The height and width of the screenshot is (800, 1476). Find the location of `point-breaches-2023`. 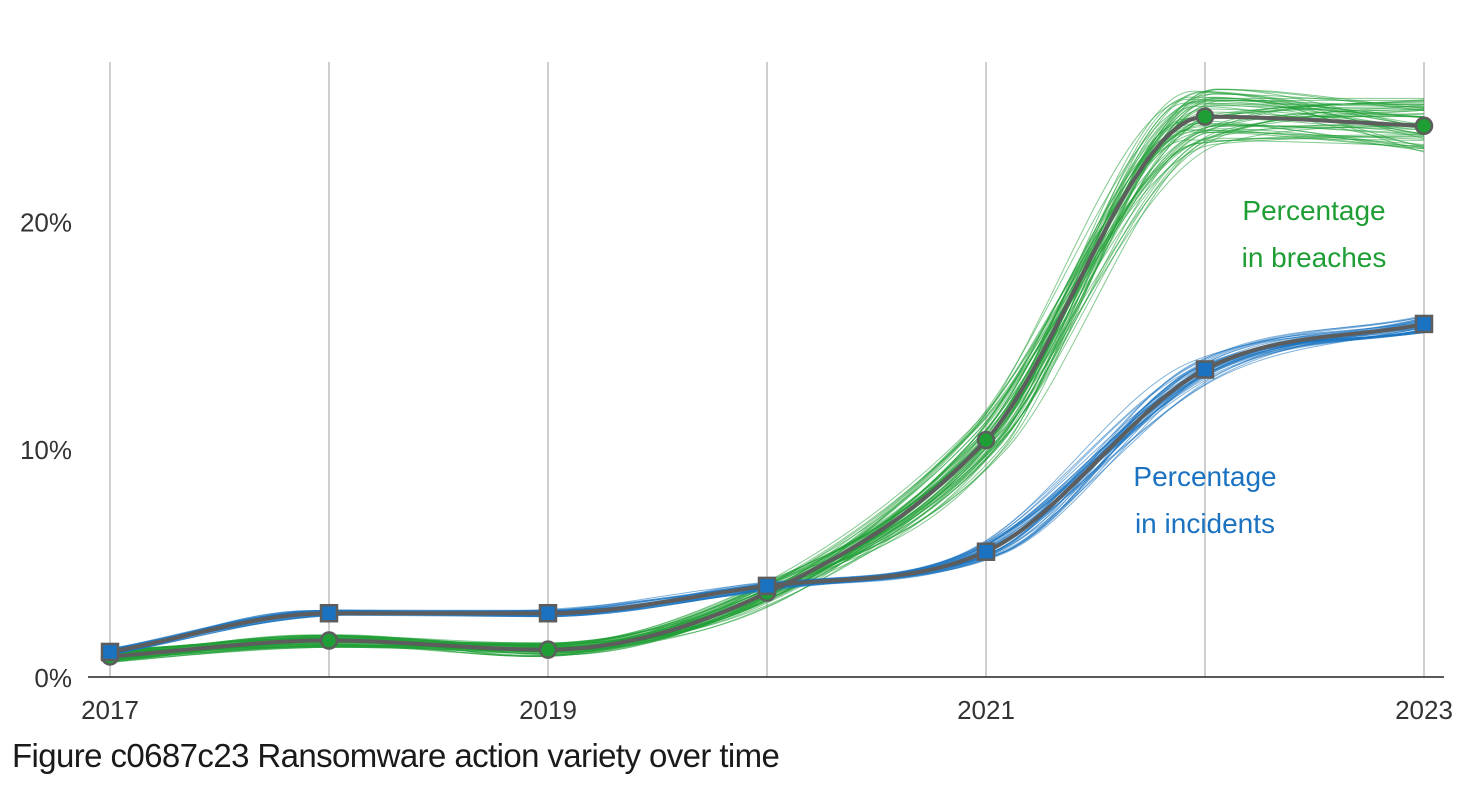

point-breaches-2023 is located at coordinates (1424, 126).